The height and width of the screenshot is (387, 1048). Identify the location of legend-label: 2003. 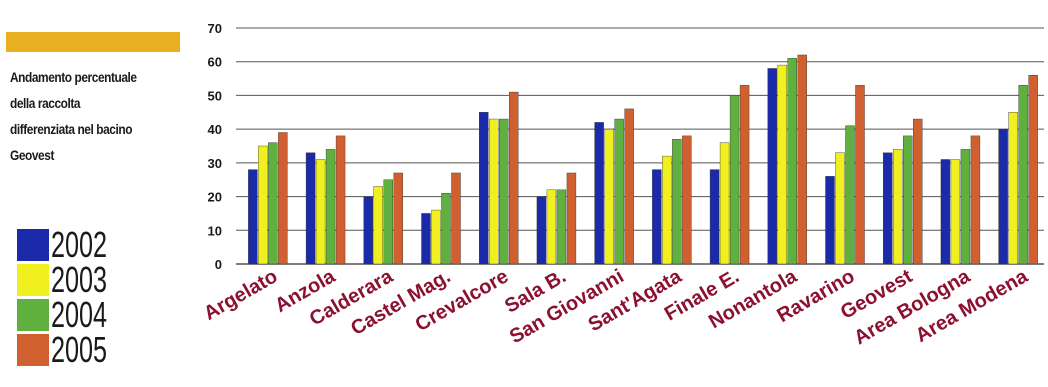
(79, 279).